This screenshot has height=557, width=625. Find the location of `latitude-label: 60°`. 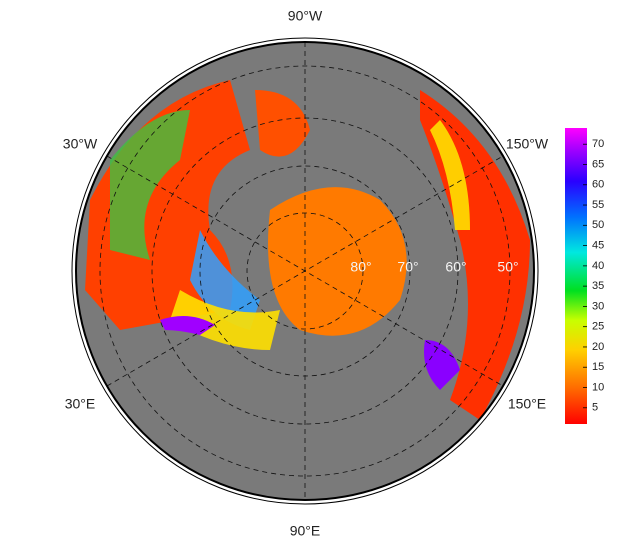

latitude-label: 60° is located at coordinates (455, 267).